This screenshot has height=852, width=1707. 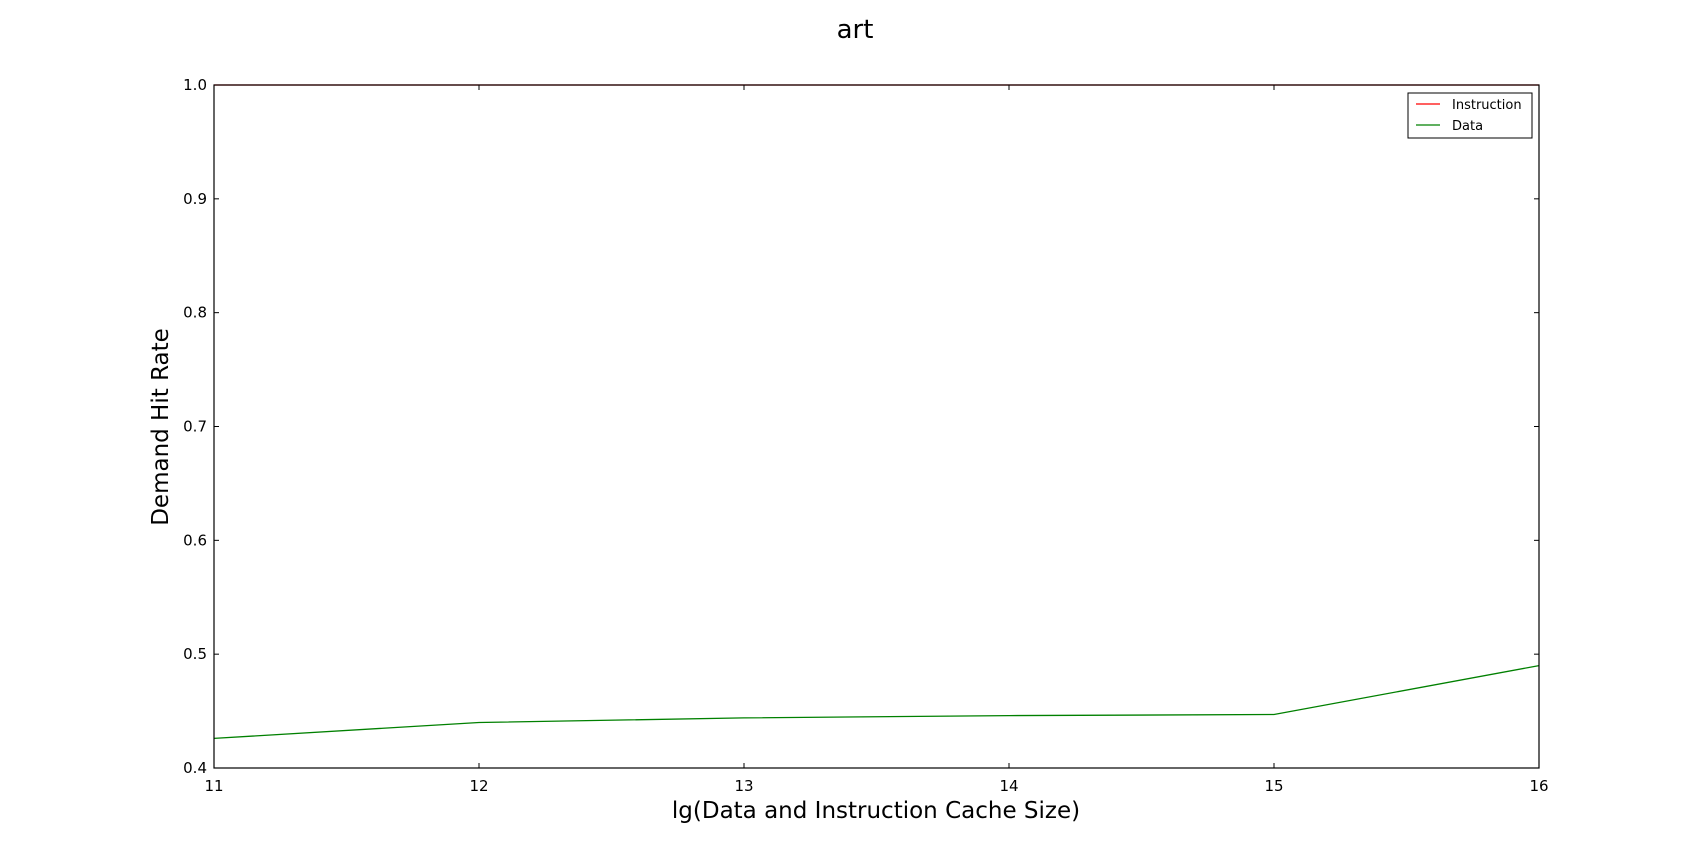 I want to click on y-axis-label: Demand Hit Rate, so click(x=161, y=427).